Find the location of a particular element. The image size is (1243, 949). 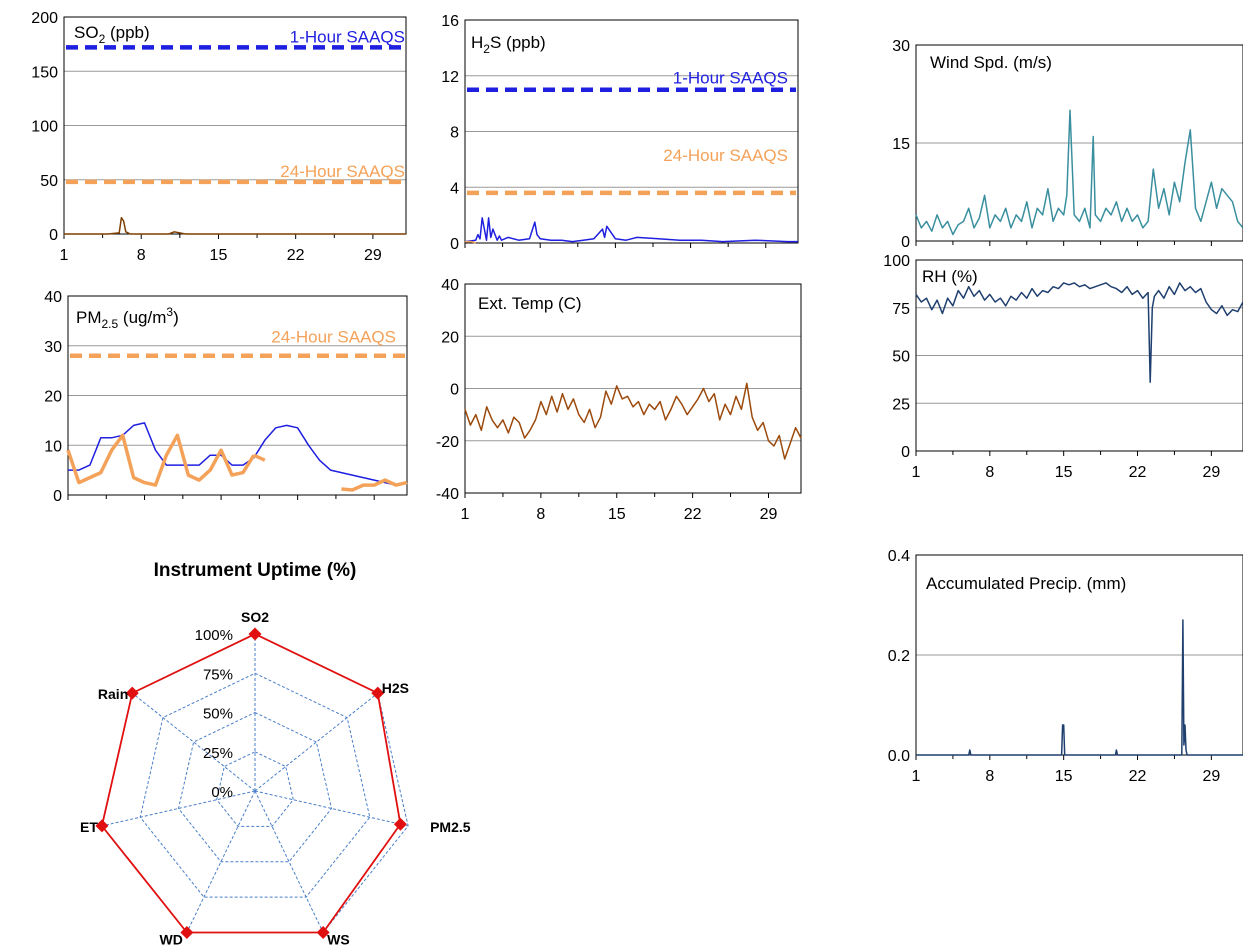

pm25-chart-title: PM2.5 (ug/m3) is located at coordinates (127, 318).